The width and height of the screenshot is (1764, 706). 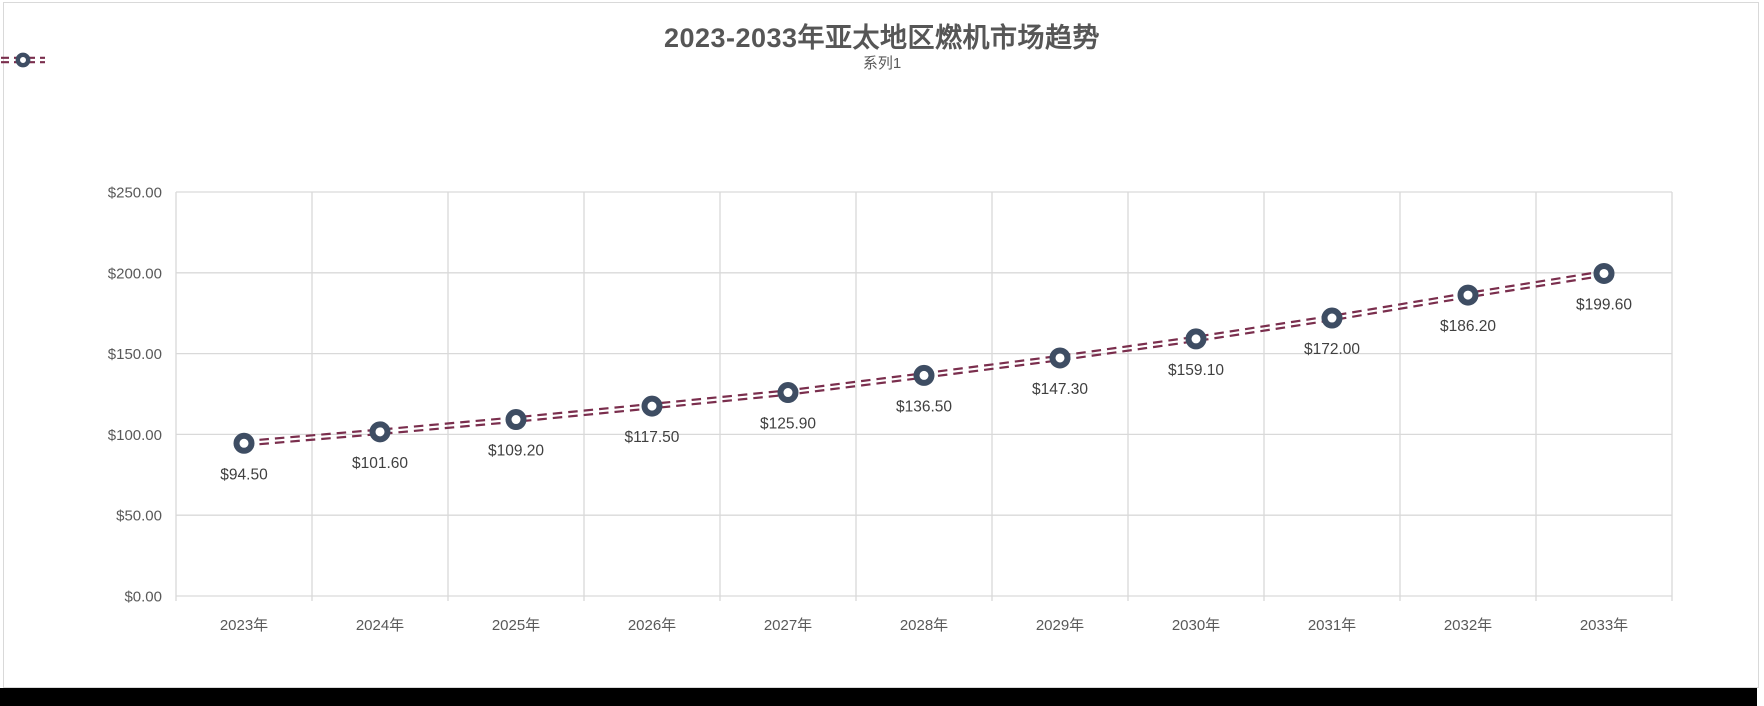 I want to click on y-axis-tick-label: $100.00, so click(x=135, y=435).